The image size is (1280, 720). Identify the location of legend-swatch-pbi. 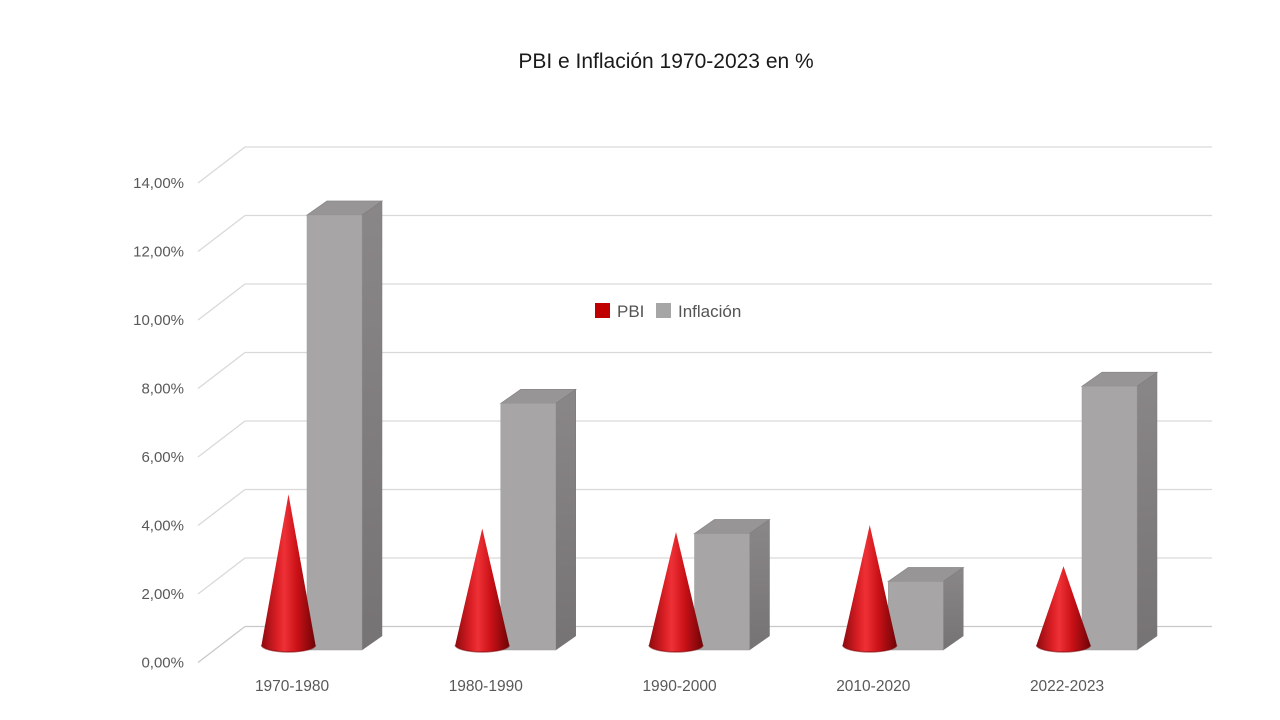
(602, 310).